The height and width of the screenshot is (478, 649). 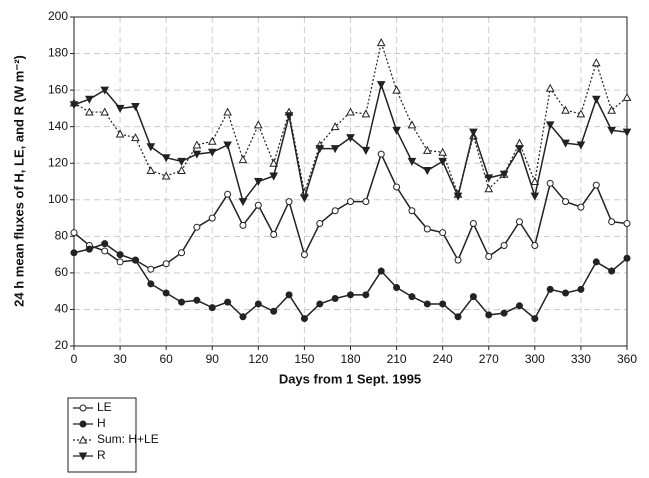 What do you see at coordinates (101, 455) in the screenshot?
I see `legend-label: R` at bounding box center [101, 455].